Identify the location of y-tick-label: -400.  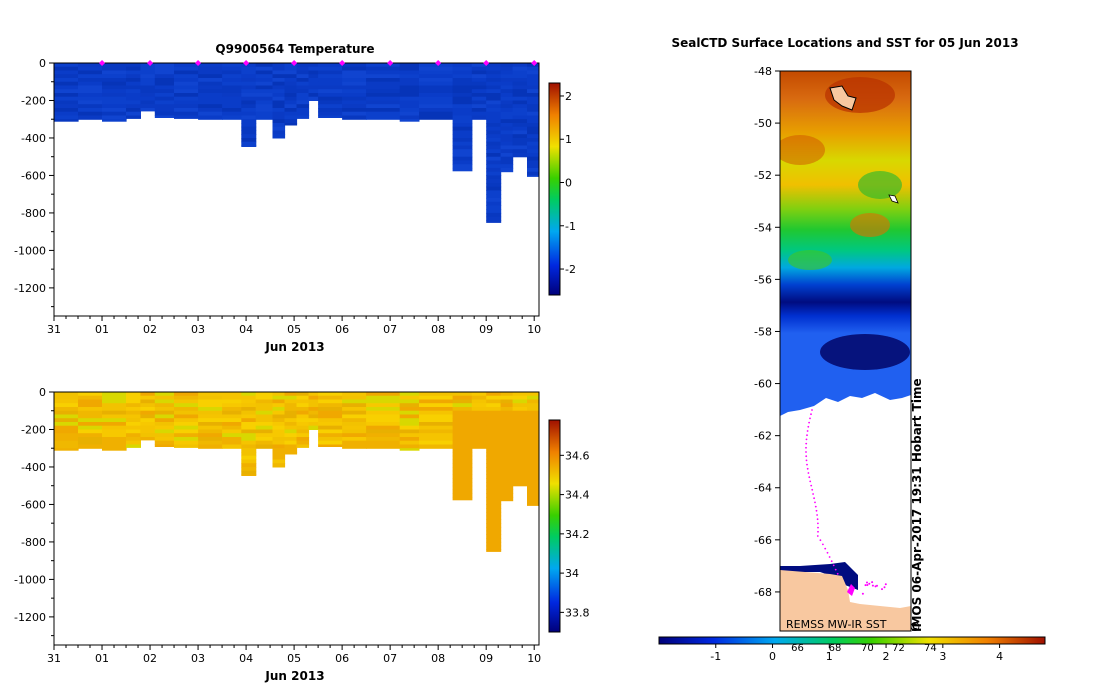
(33, 467).